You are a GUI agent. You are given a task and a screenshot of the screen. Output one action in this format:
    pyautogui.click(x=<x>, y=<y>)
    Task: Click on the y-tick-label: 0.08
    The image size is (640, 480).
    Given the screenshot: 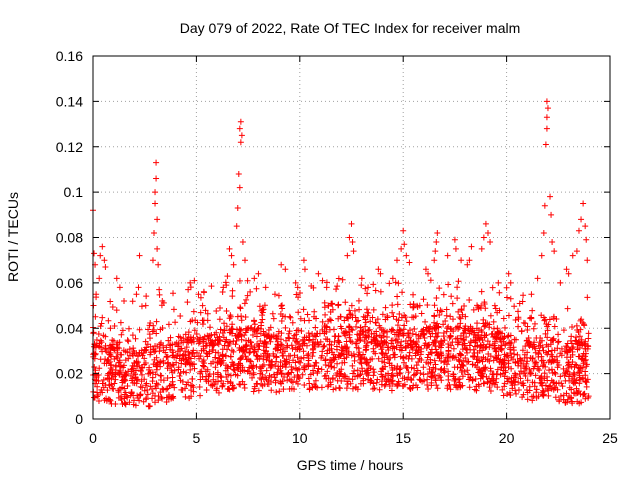 What is the action you would take?
    pyautogui.click(x=69, y=238)
    